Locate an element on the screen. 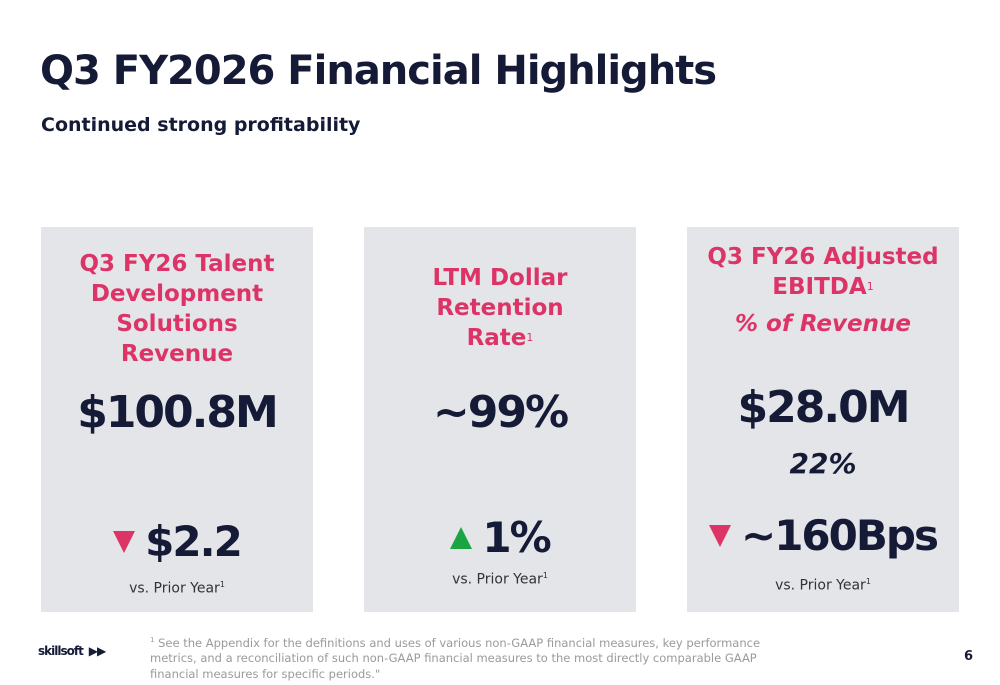  change-value: $2.2 is located at coordinates (194, 541).